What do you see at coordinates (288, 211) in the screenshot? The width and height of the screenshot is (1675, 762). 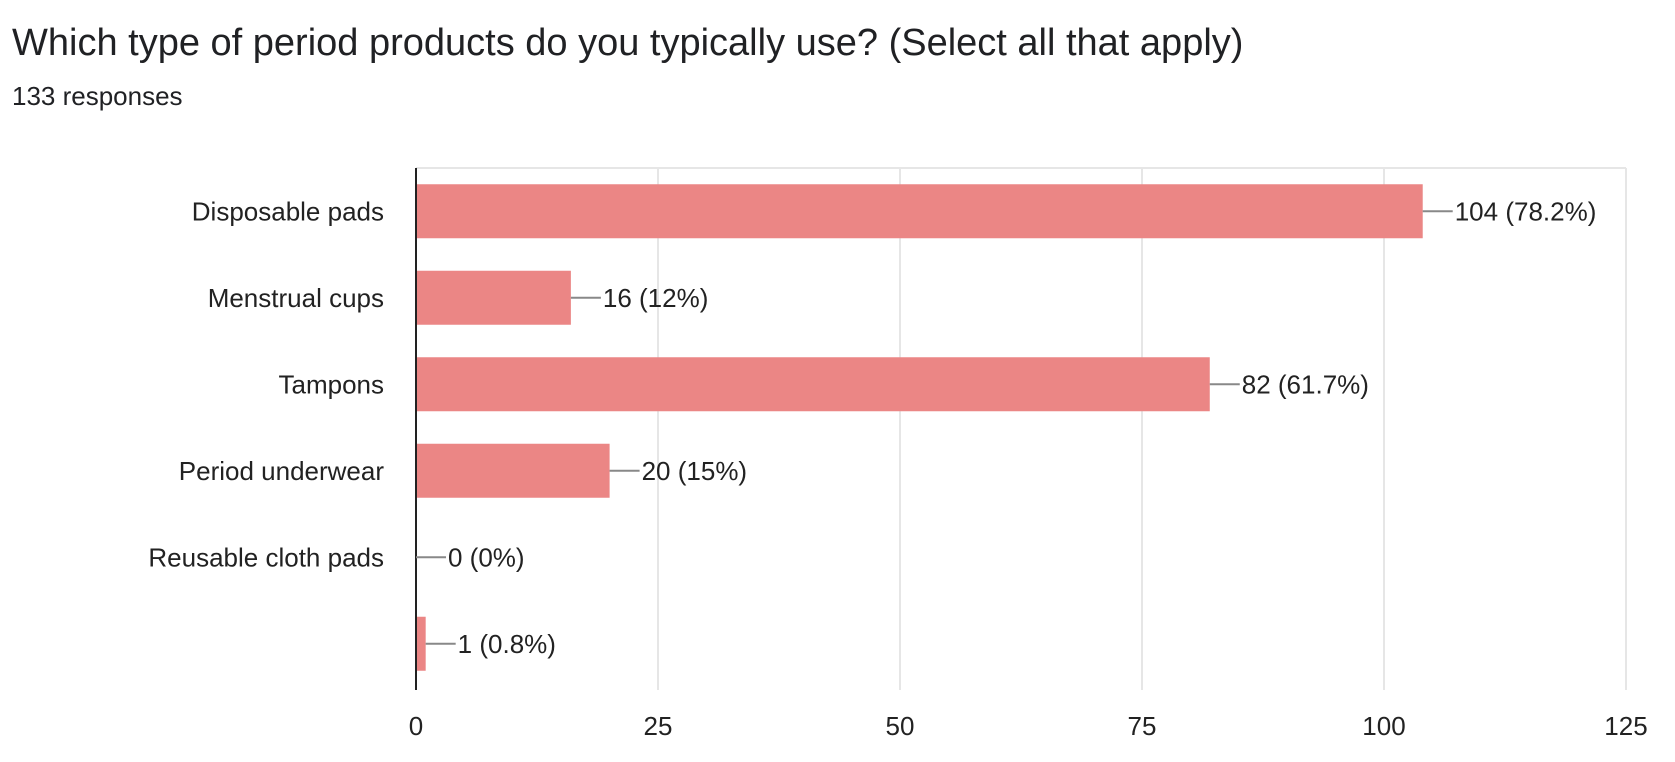 I see `category-label-0: Disposable pads` at bounding box center [288, 211].